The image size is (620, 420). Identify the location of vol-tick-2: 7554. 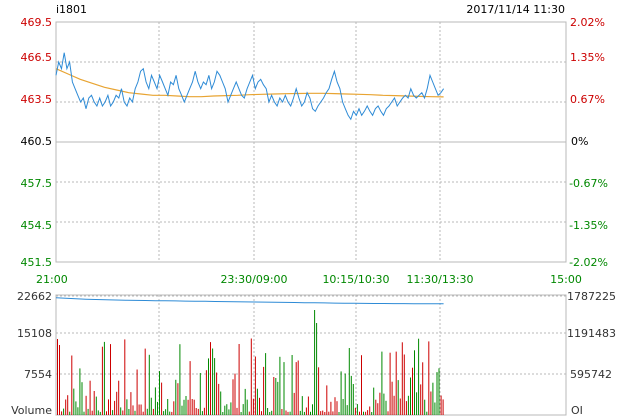
(38, 374).